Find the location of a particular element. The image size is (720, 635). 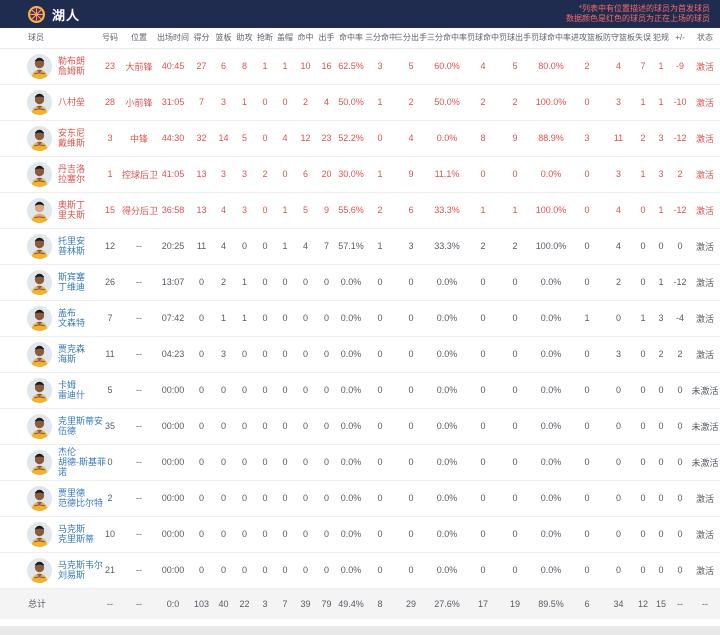

player-name-line: 托里安 is located at coordinates (72, 241).